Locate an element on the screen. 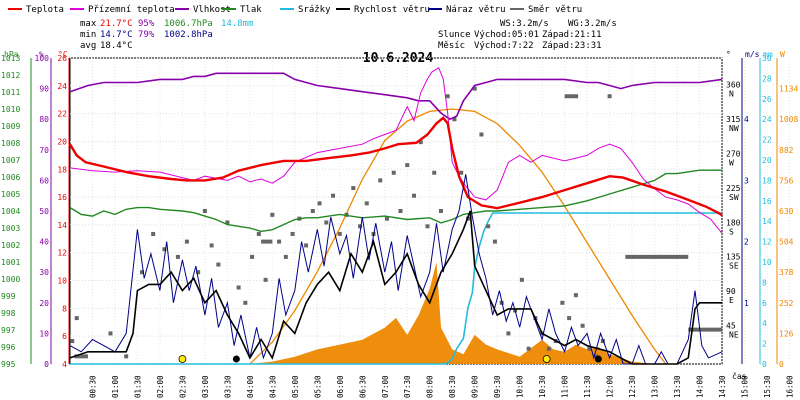 Image resolution: width=800 pixels, height=400 pixels. rain-tick-label: 0 is located at coordinates (764, 364).